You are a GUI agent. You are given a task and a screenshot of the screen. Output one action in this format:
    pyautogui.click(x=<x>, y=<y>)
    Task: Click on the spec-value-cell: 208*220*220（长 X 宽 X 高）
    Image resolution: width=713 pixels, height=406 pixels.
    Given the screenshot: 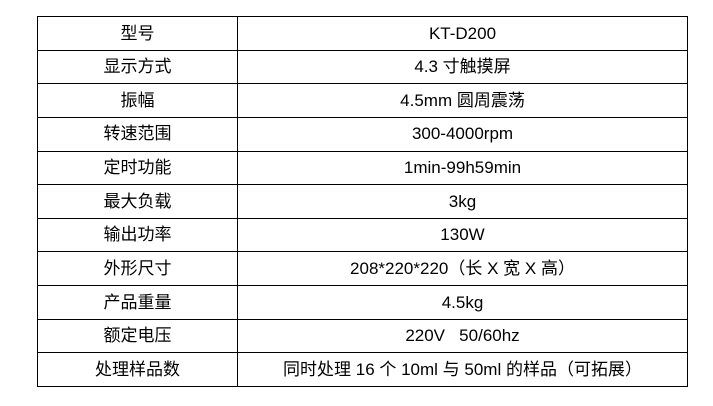 What is the action you would take?
    pyautogui.click(x=462, y=268)
    